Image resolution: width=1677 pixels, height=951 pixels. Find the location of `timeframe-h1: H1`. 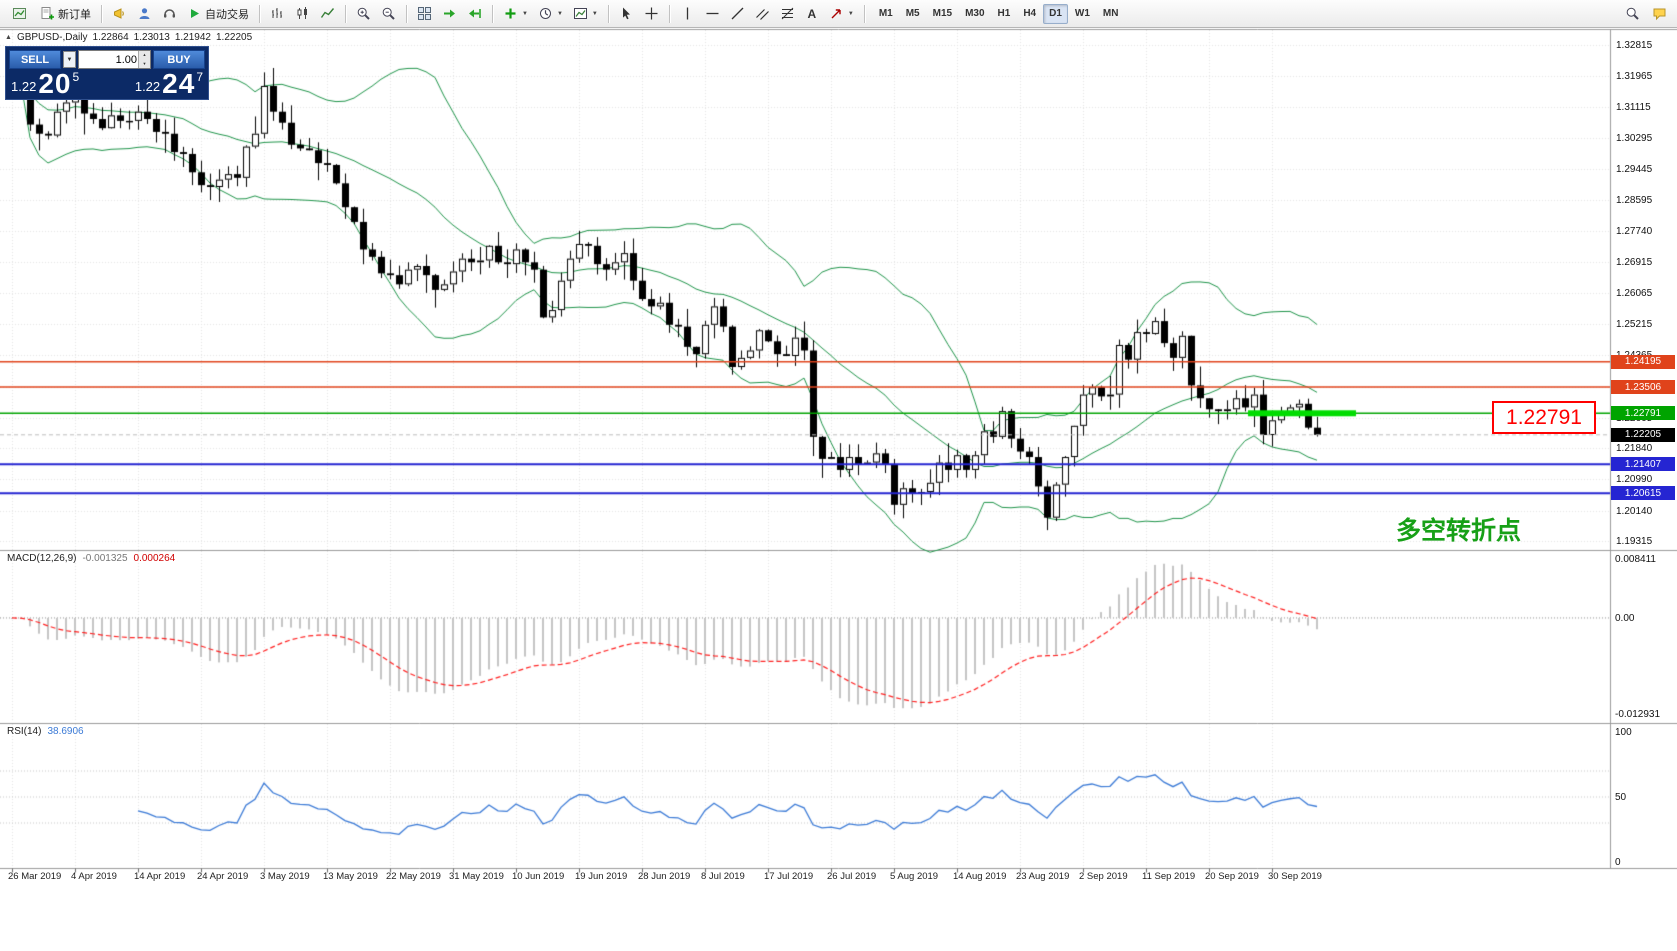

timeframe-h1: H1 is located at coordinates (1004, 14).